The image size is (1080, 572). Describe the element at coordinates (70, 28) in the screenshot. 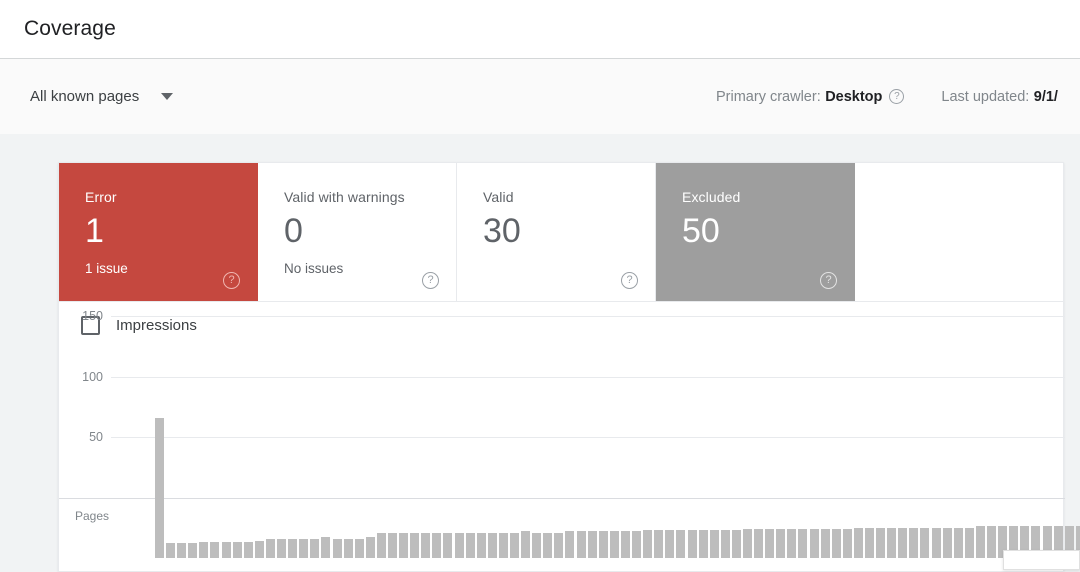

I see `page-title: Coverage` at that location.